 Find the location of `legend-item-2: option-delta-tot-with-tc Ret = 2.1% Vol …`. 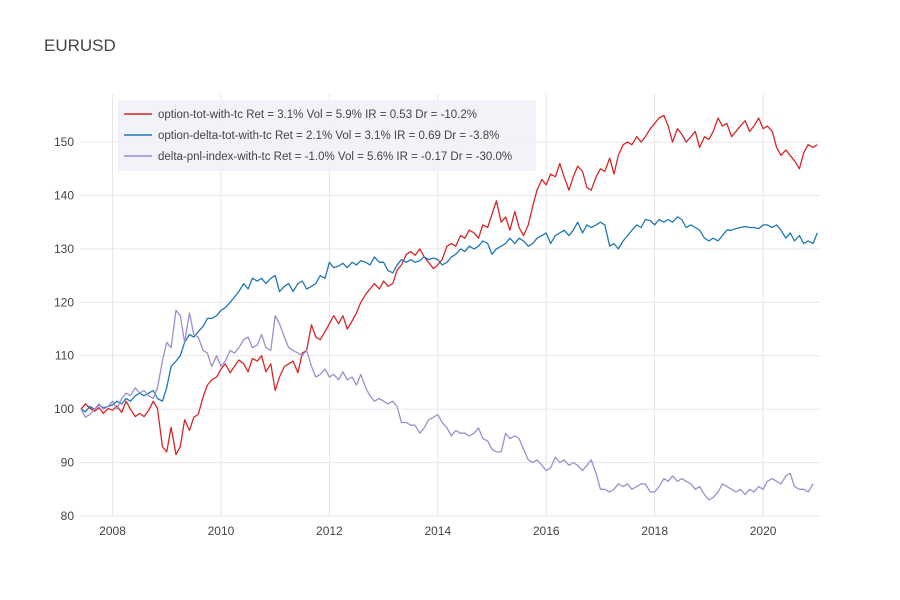

legend-item-2: option-delta-tot-with-tc Ret = 2.1% Vol … is located at coordinates (311, 136).